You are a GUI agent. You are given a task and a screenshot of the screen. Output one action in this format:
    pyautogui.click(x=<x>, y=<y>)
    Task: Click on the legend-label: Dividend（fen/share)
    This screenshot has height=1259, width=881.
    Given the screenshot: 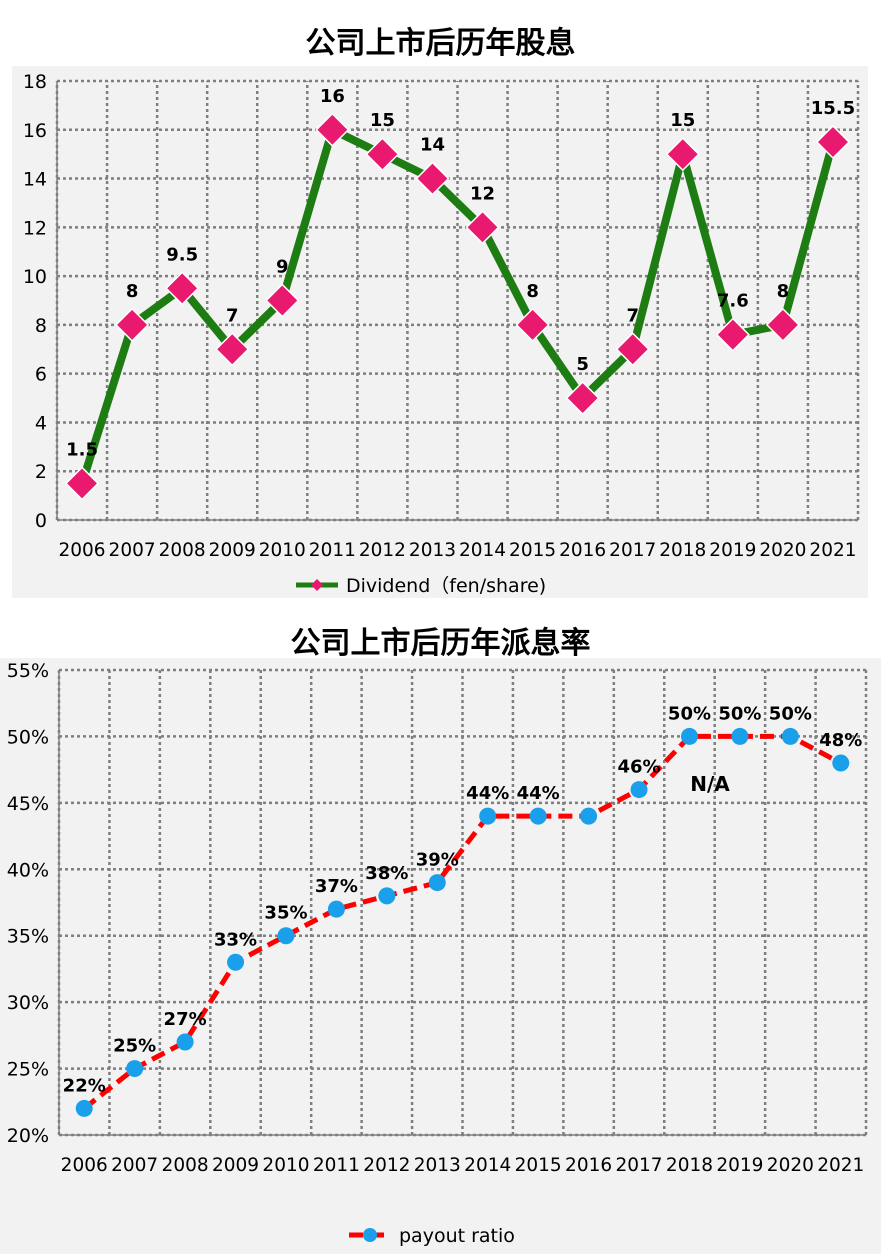 What is the action you would take?
    pyautogui.click(x=446, y=586)
    